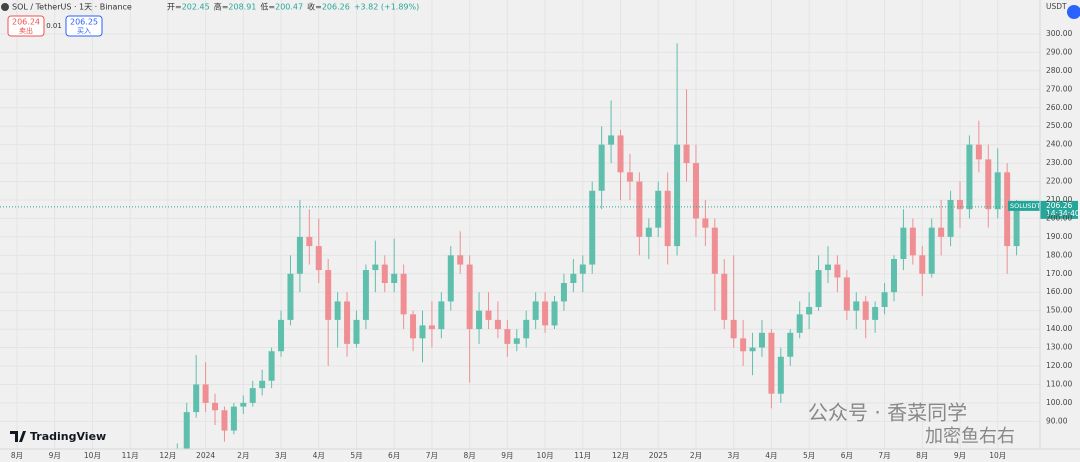 This screenshot has width=1080, height=462. Describe the element at coordinates (242, 7) in the screenshot. I see `ohlc-value: 208.91` at that location.